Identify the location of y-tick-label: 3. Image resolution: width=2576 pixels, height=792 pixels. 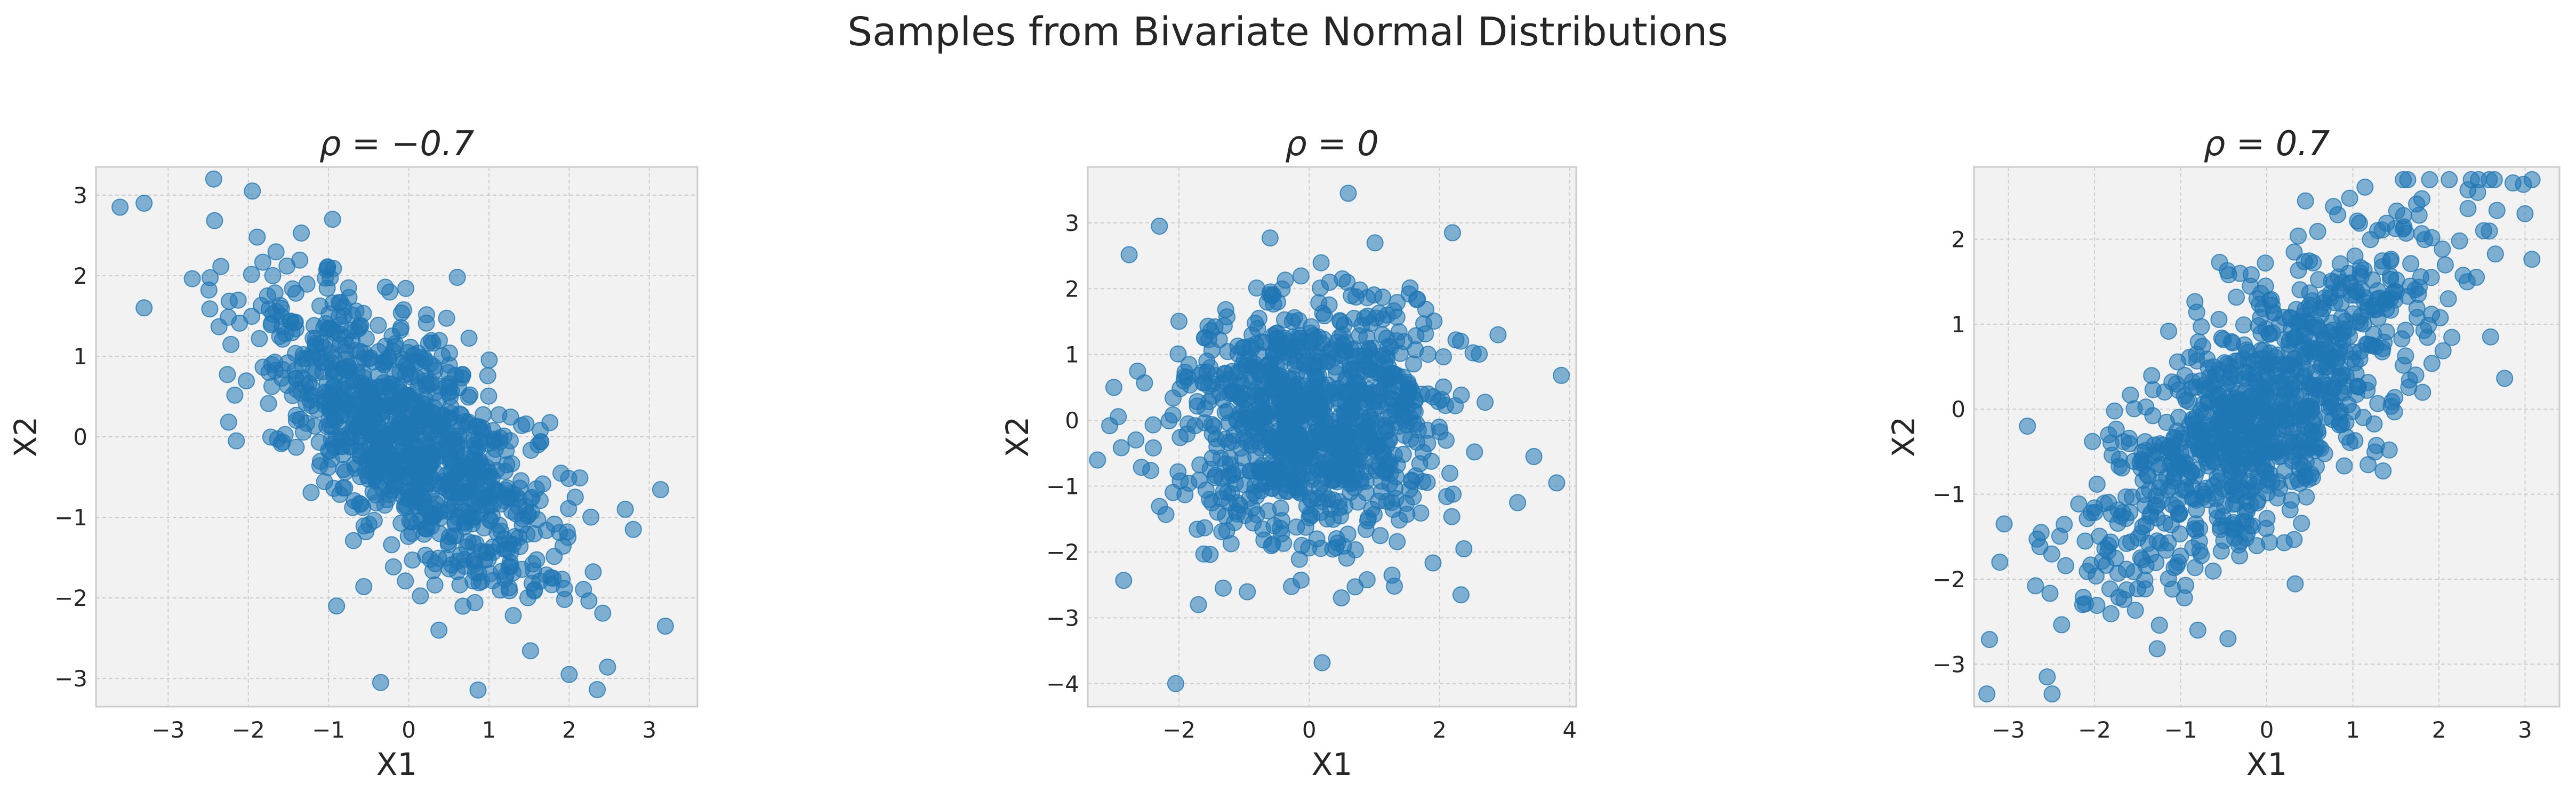
(1072, 223).